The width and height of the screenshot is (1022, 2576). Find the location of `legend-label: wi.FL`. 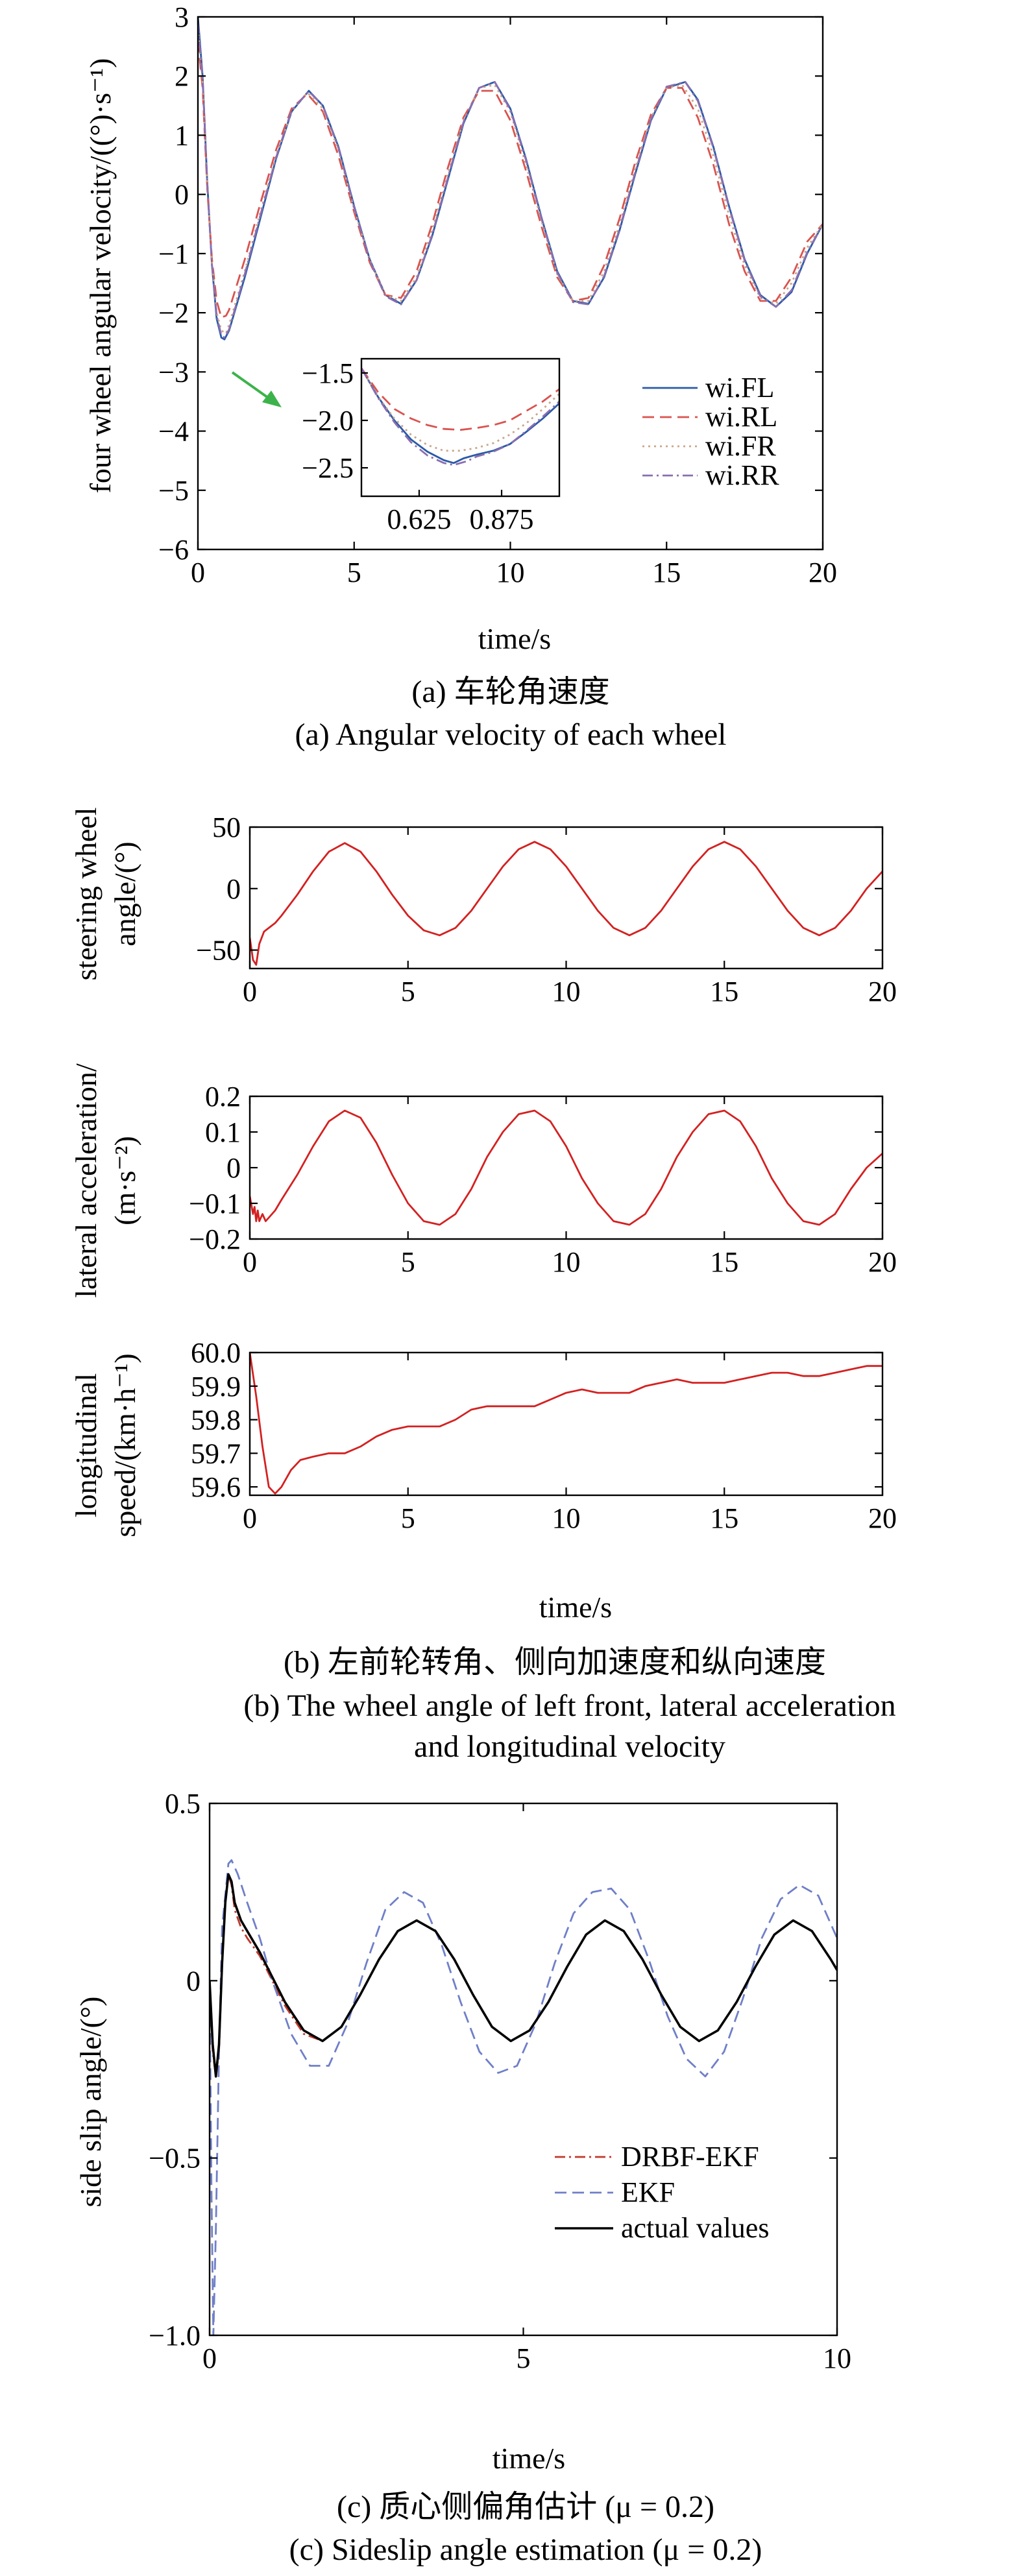

legend-label: wi.FL is located at coordinates (739, 387).